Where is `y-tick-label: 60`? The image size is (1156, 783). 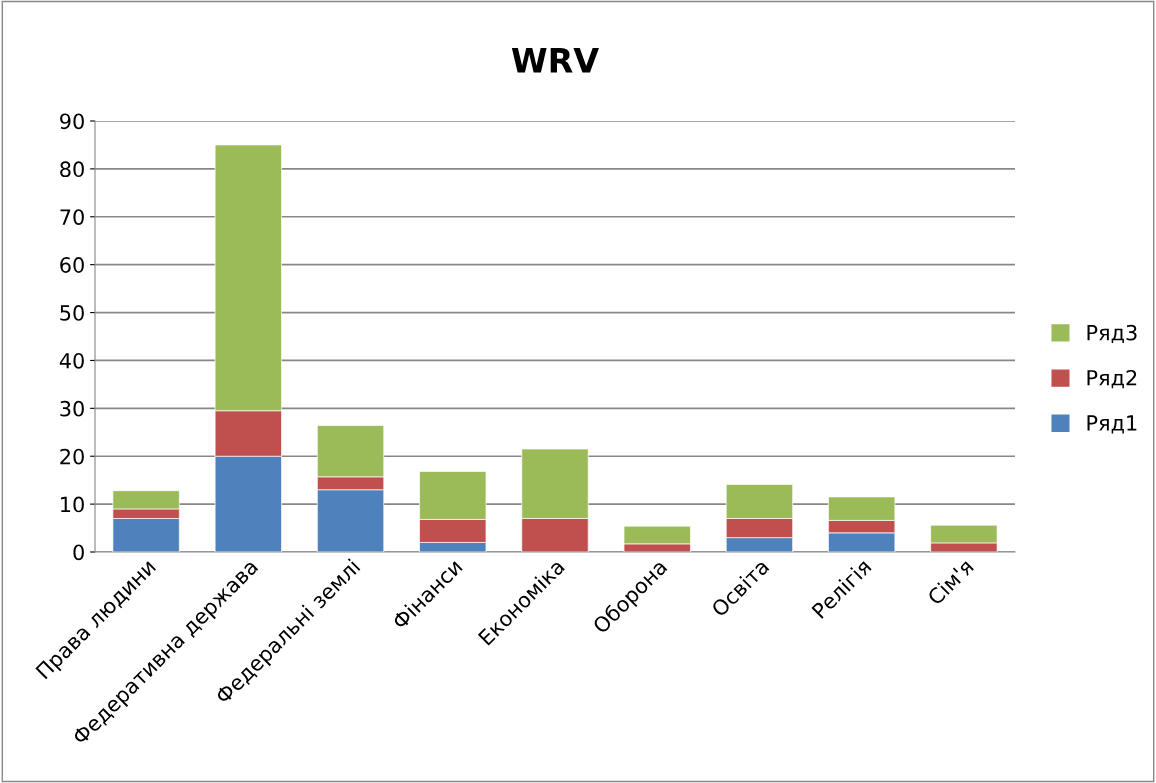
y-tick-label: 60 is located at coordinates (72, 265).